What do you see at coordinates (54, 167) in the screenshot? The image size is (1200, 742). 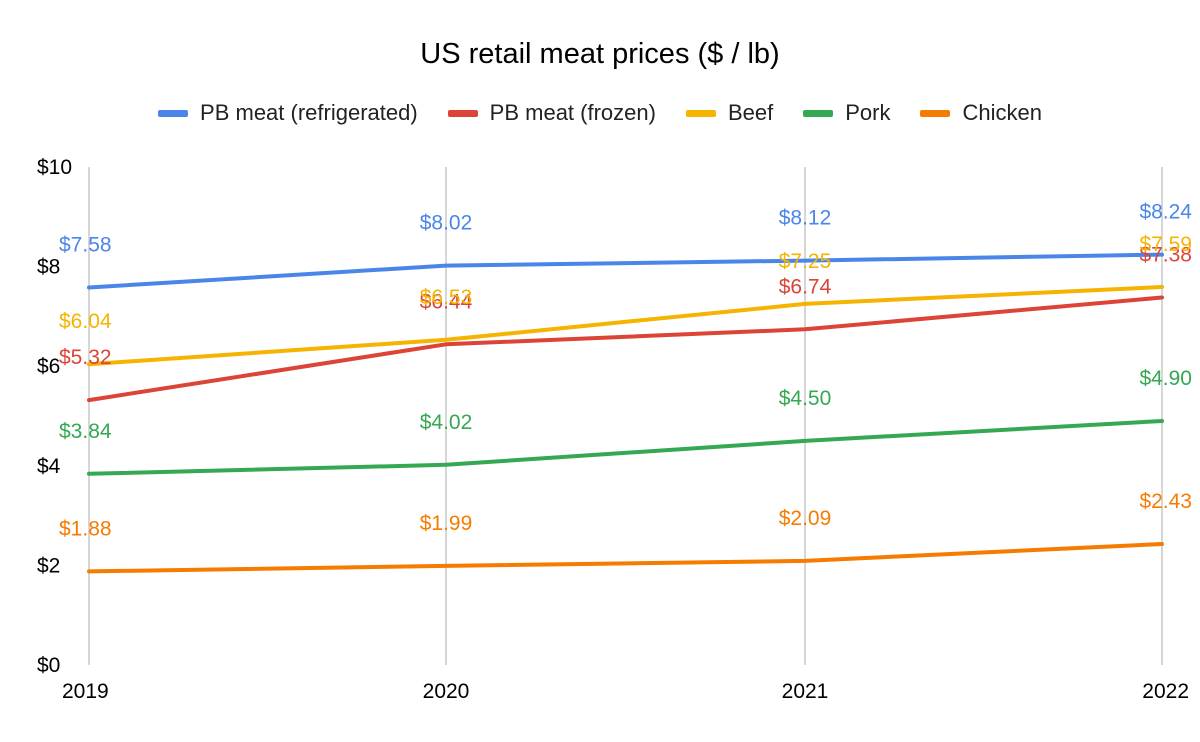 I see `y-tick-label: $10` at bounding box center [54, 167].